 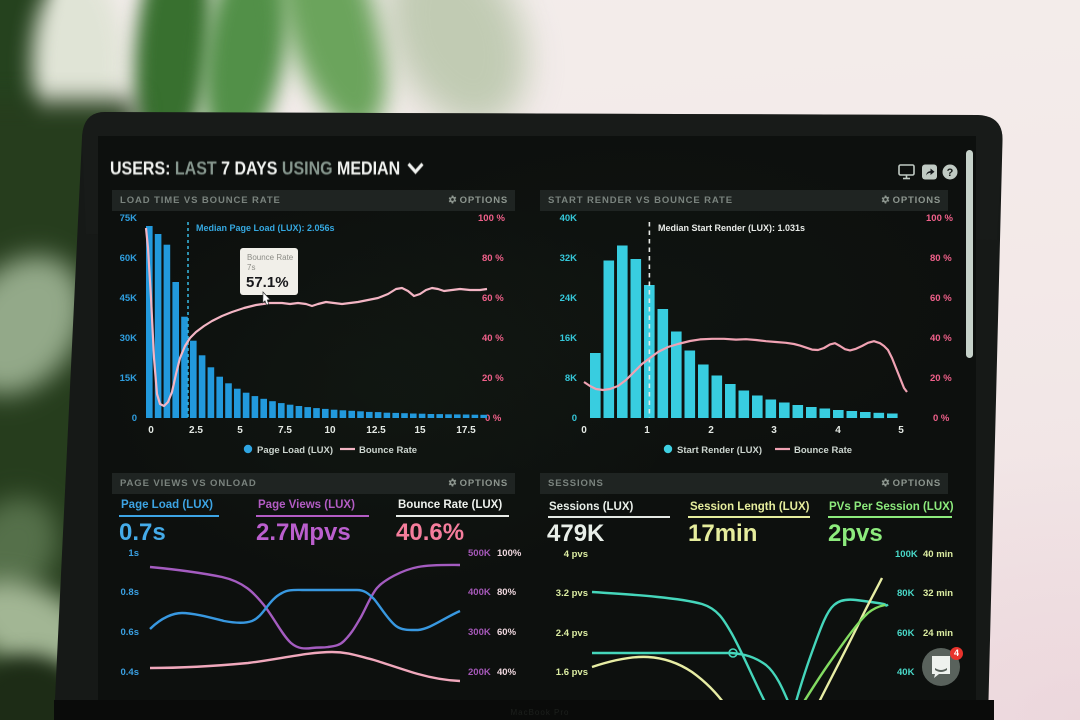 What do you see at coordinates (906, 593) in the screenshot?
I see `svg-text: 80K` at bounding box center [906, 593].